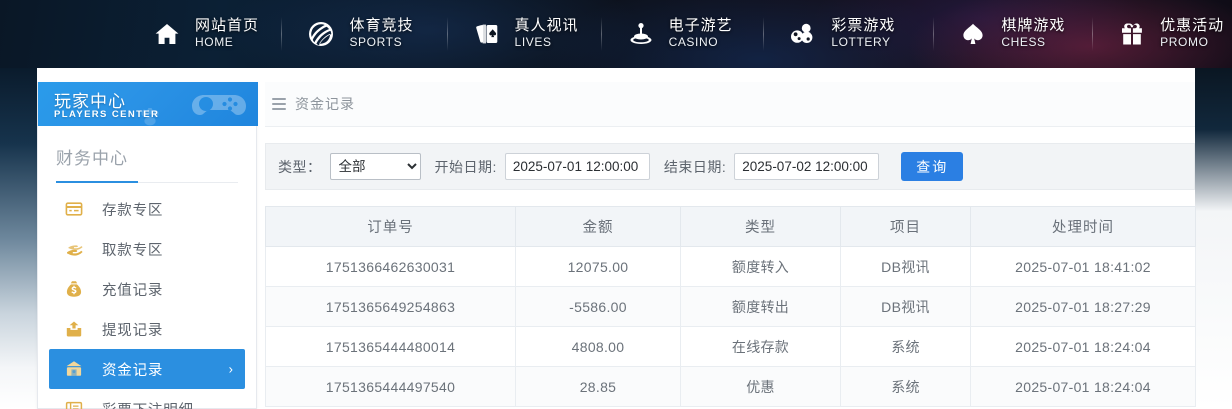 The height and width of the screenshot is (409, 1232). I want to click on end-date-label: 结束日期:, so click(695, 166).